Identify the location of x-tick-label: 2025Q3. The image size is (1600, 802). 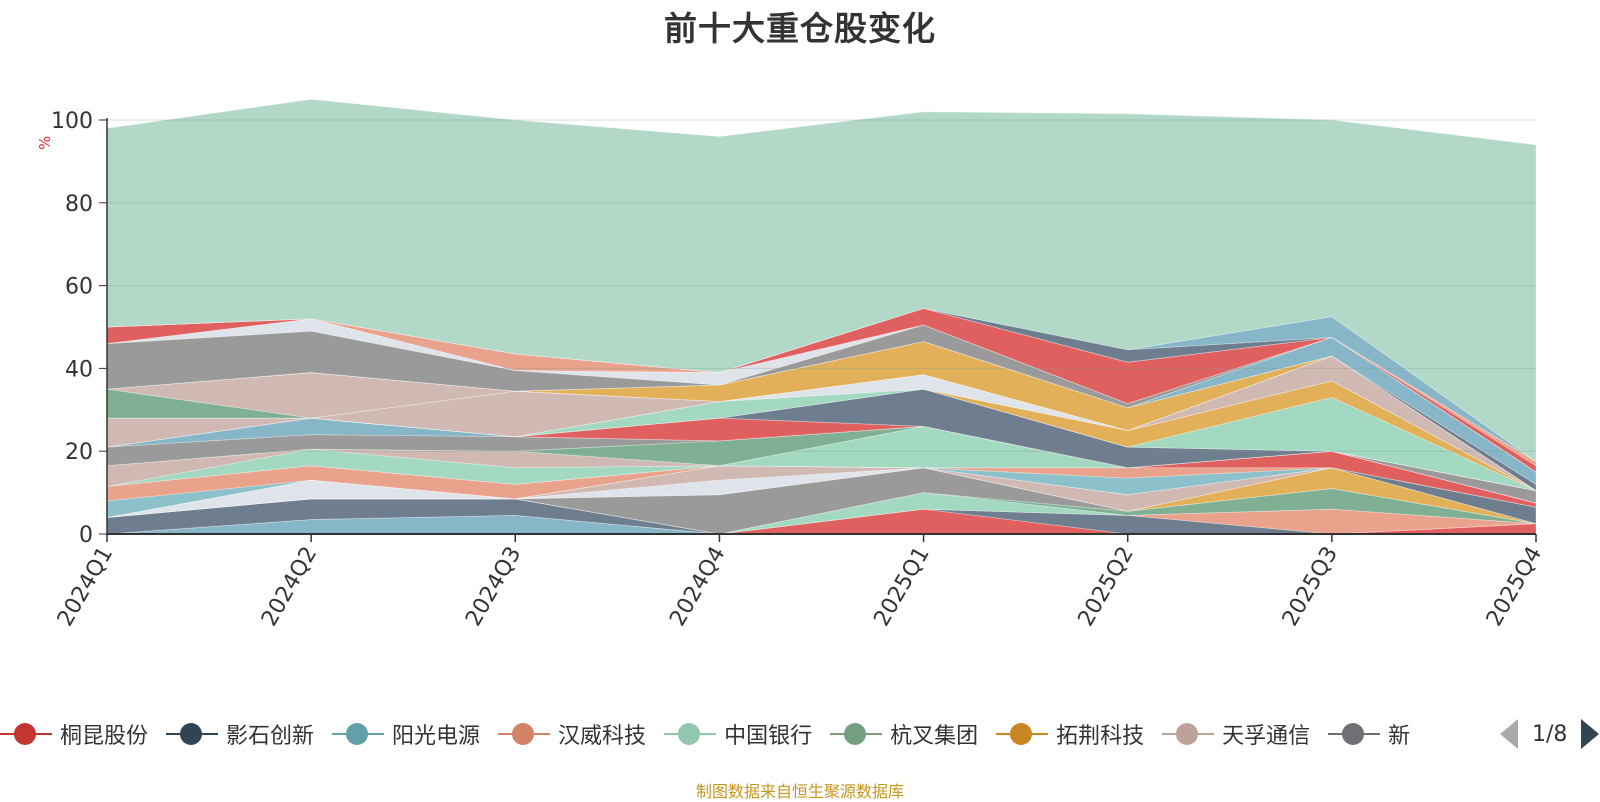
(1310, 587).